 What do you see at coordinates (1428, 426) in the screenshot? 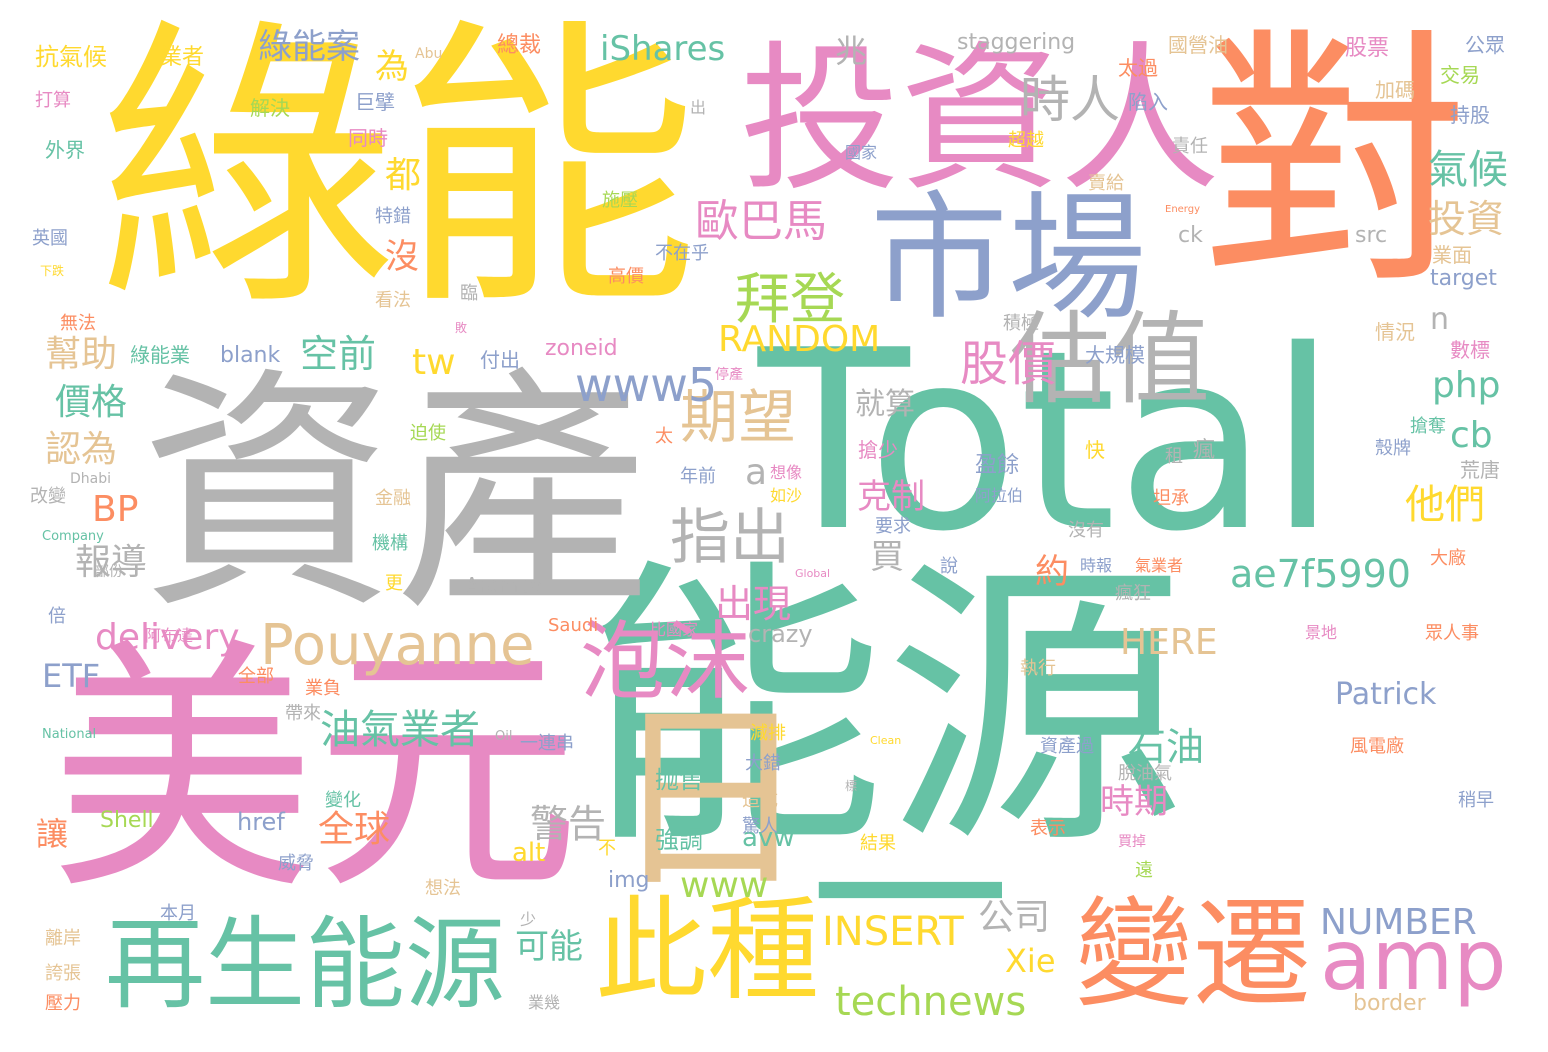
I see `word: 搶奪` at bounding box center [1428, 426].